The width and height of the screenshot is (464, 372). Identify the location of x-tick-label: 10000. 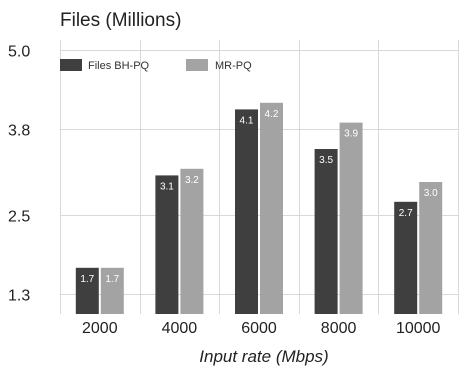
(418, 328).